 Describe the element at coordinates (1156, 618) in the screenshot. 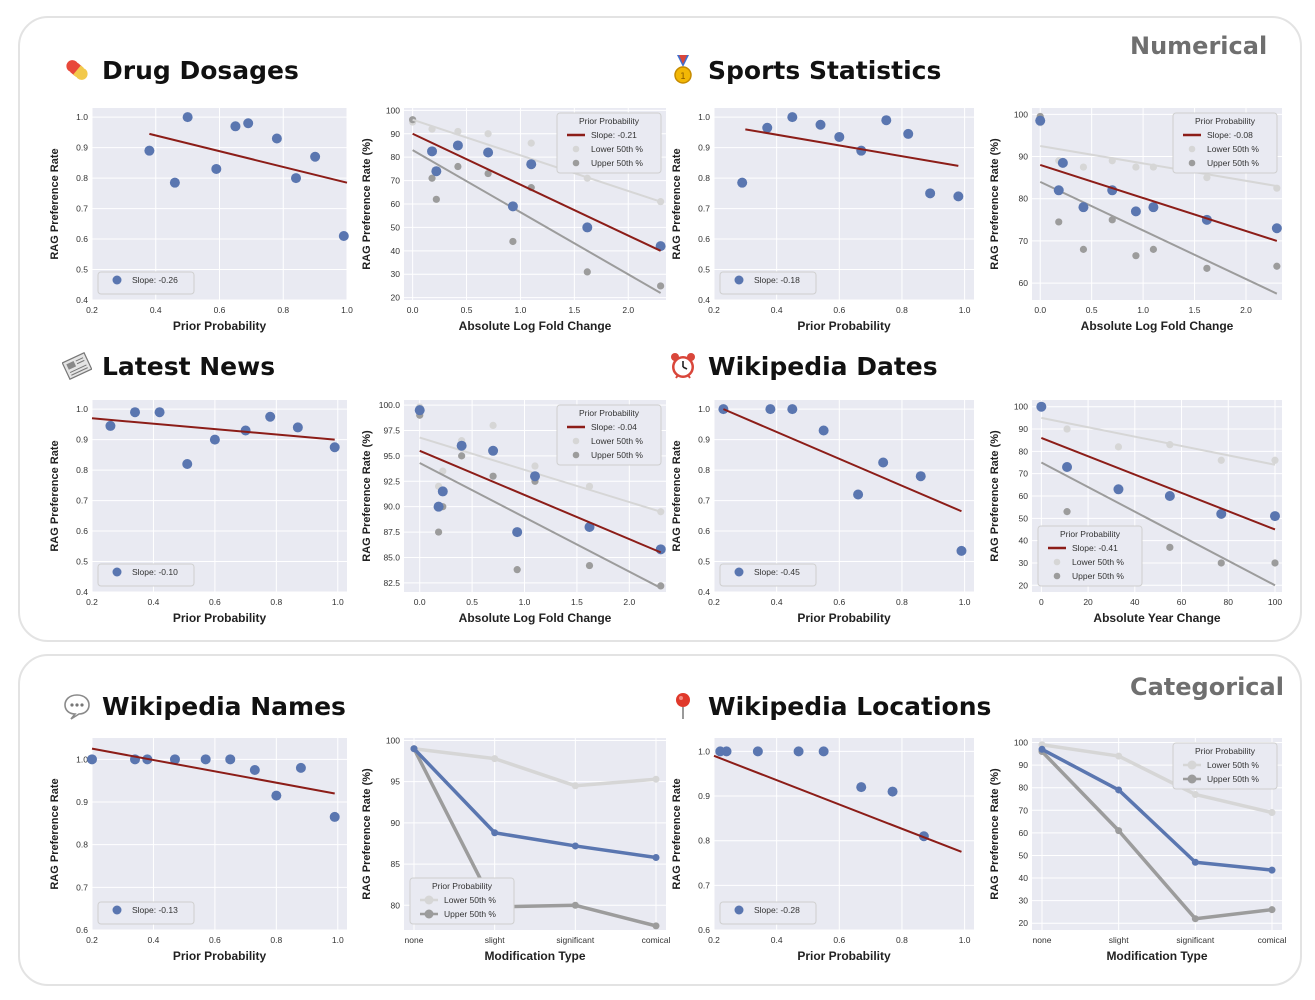

I see `x-axis-label: Absolute Year Change` at that location.